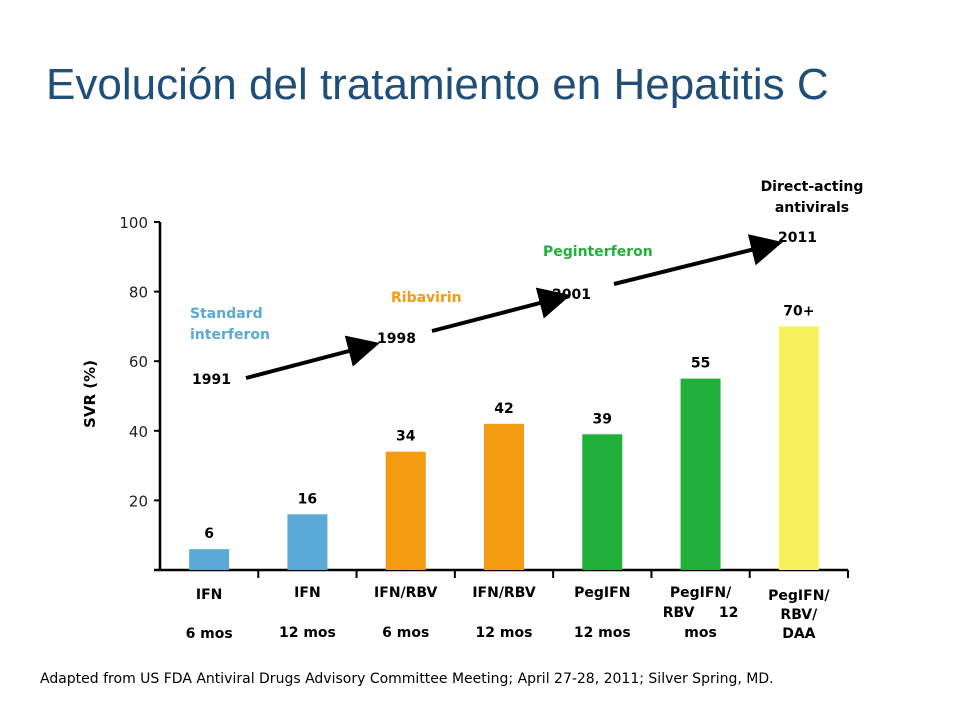 This screenshot has height=720, width=960. What do you see at coordinates (701, 613) in the screenshot?
I see `x-category-label: RBV 12` at bounding box center [701, 613].